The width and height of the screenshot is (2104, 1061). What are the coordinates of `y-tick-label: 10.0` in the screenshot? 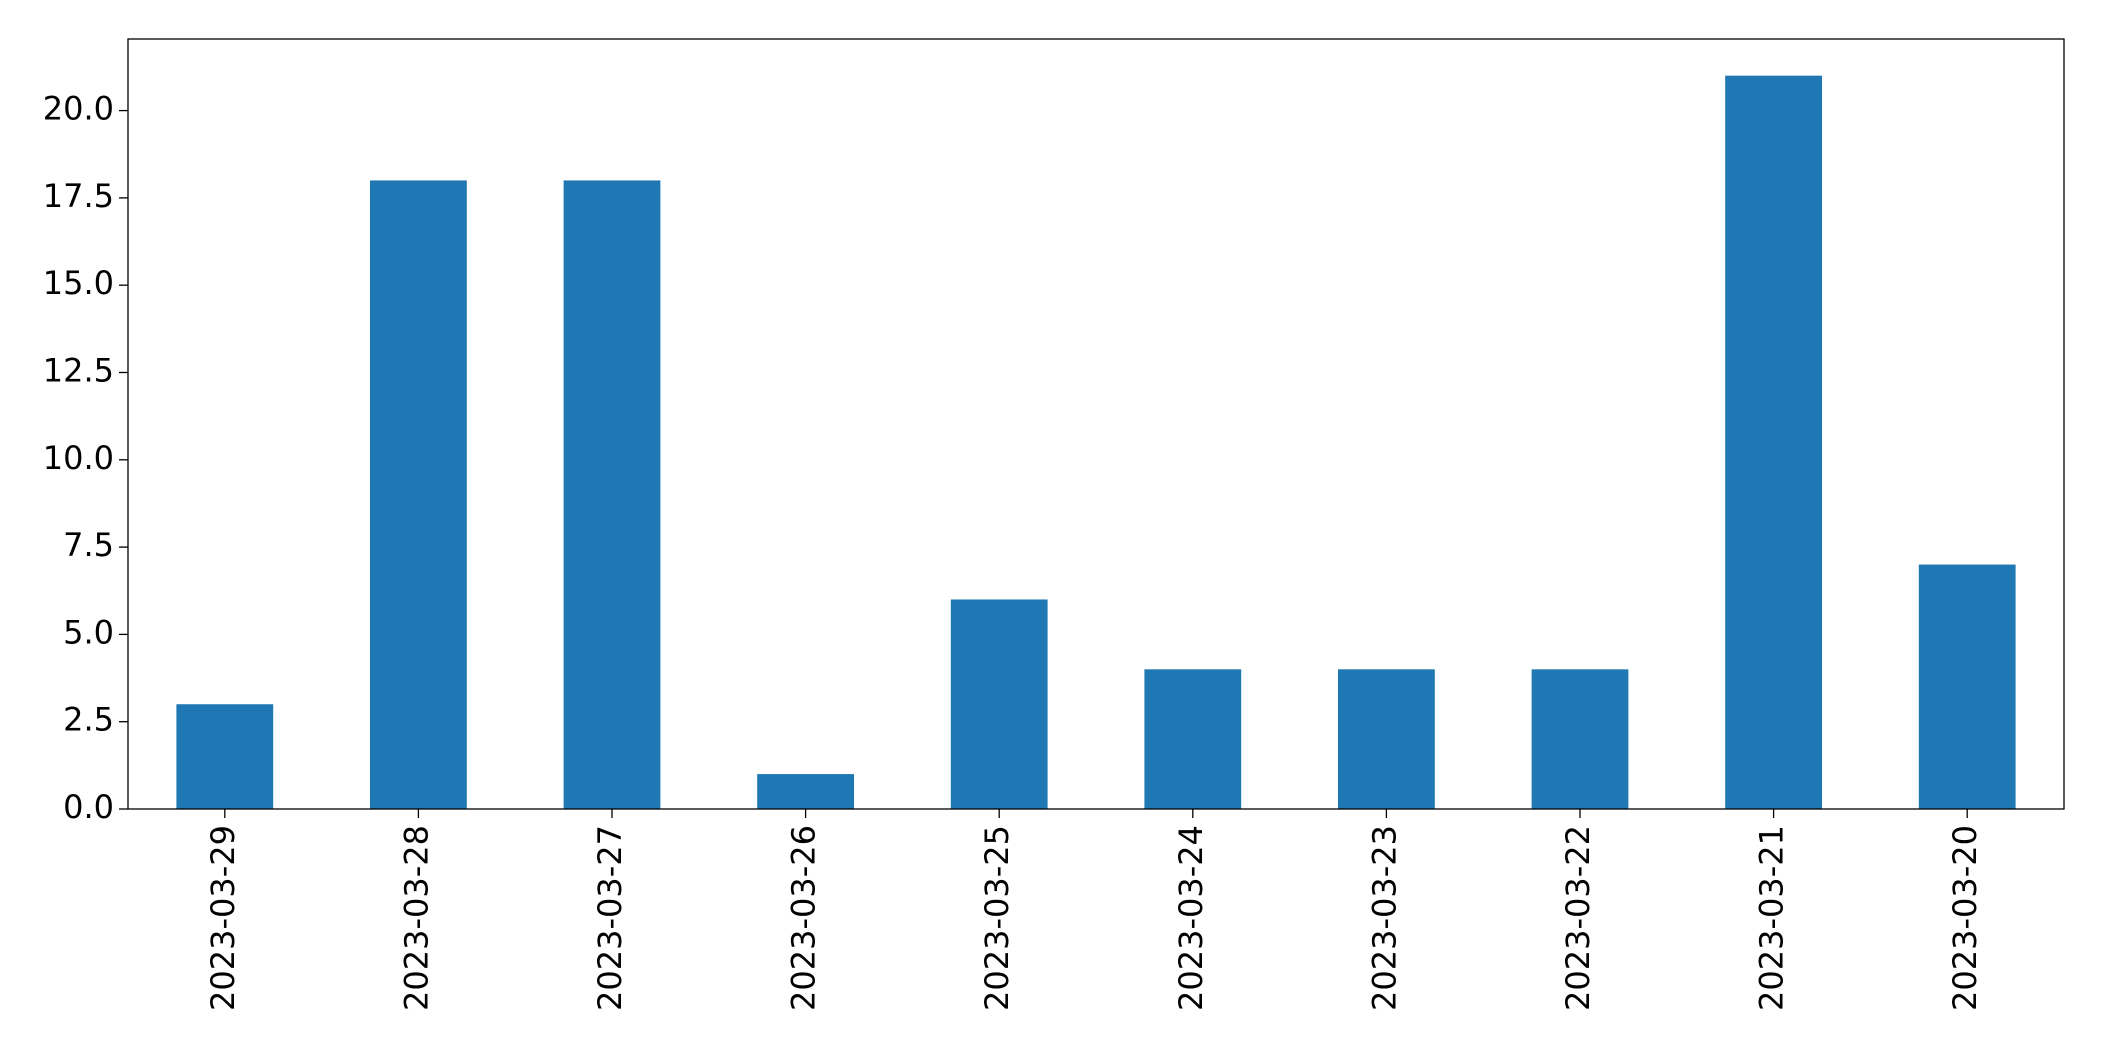 It's located at (78, 458).